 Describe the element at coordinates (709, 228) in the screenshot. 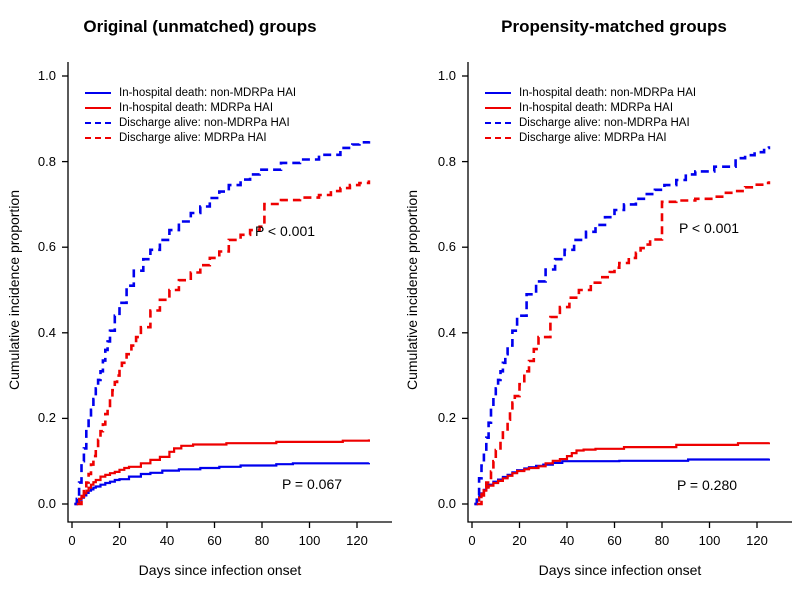

I see `p-value-discharge-matched: P < 0.001` at that location.